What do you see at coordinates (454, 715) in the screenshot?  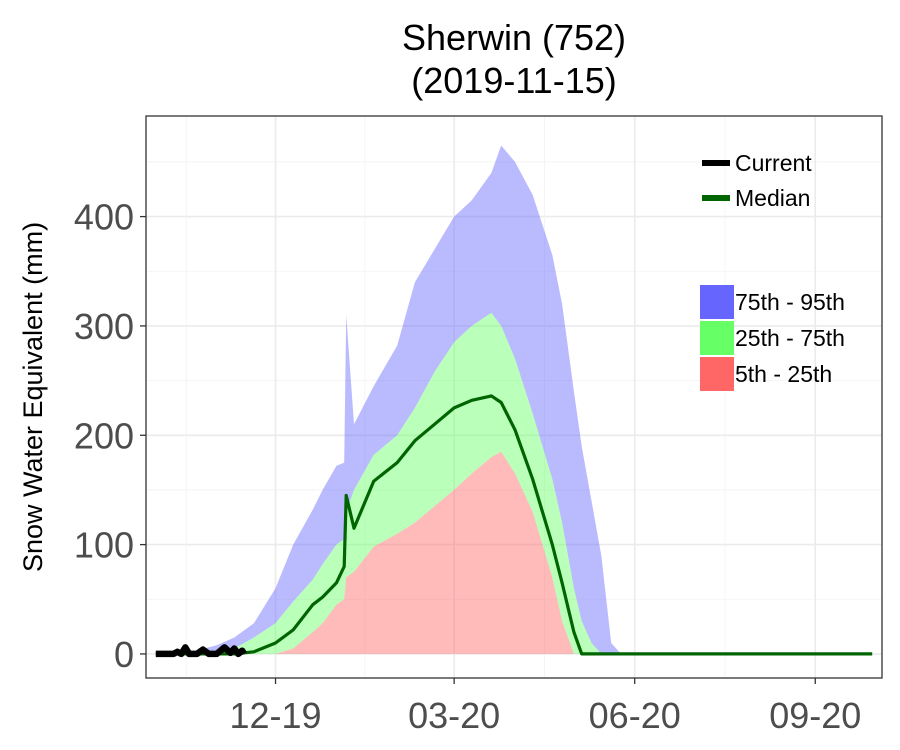 I see `x-tick-label: 03-20` at bounding box center [454, 715].